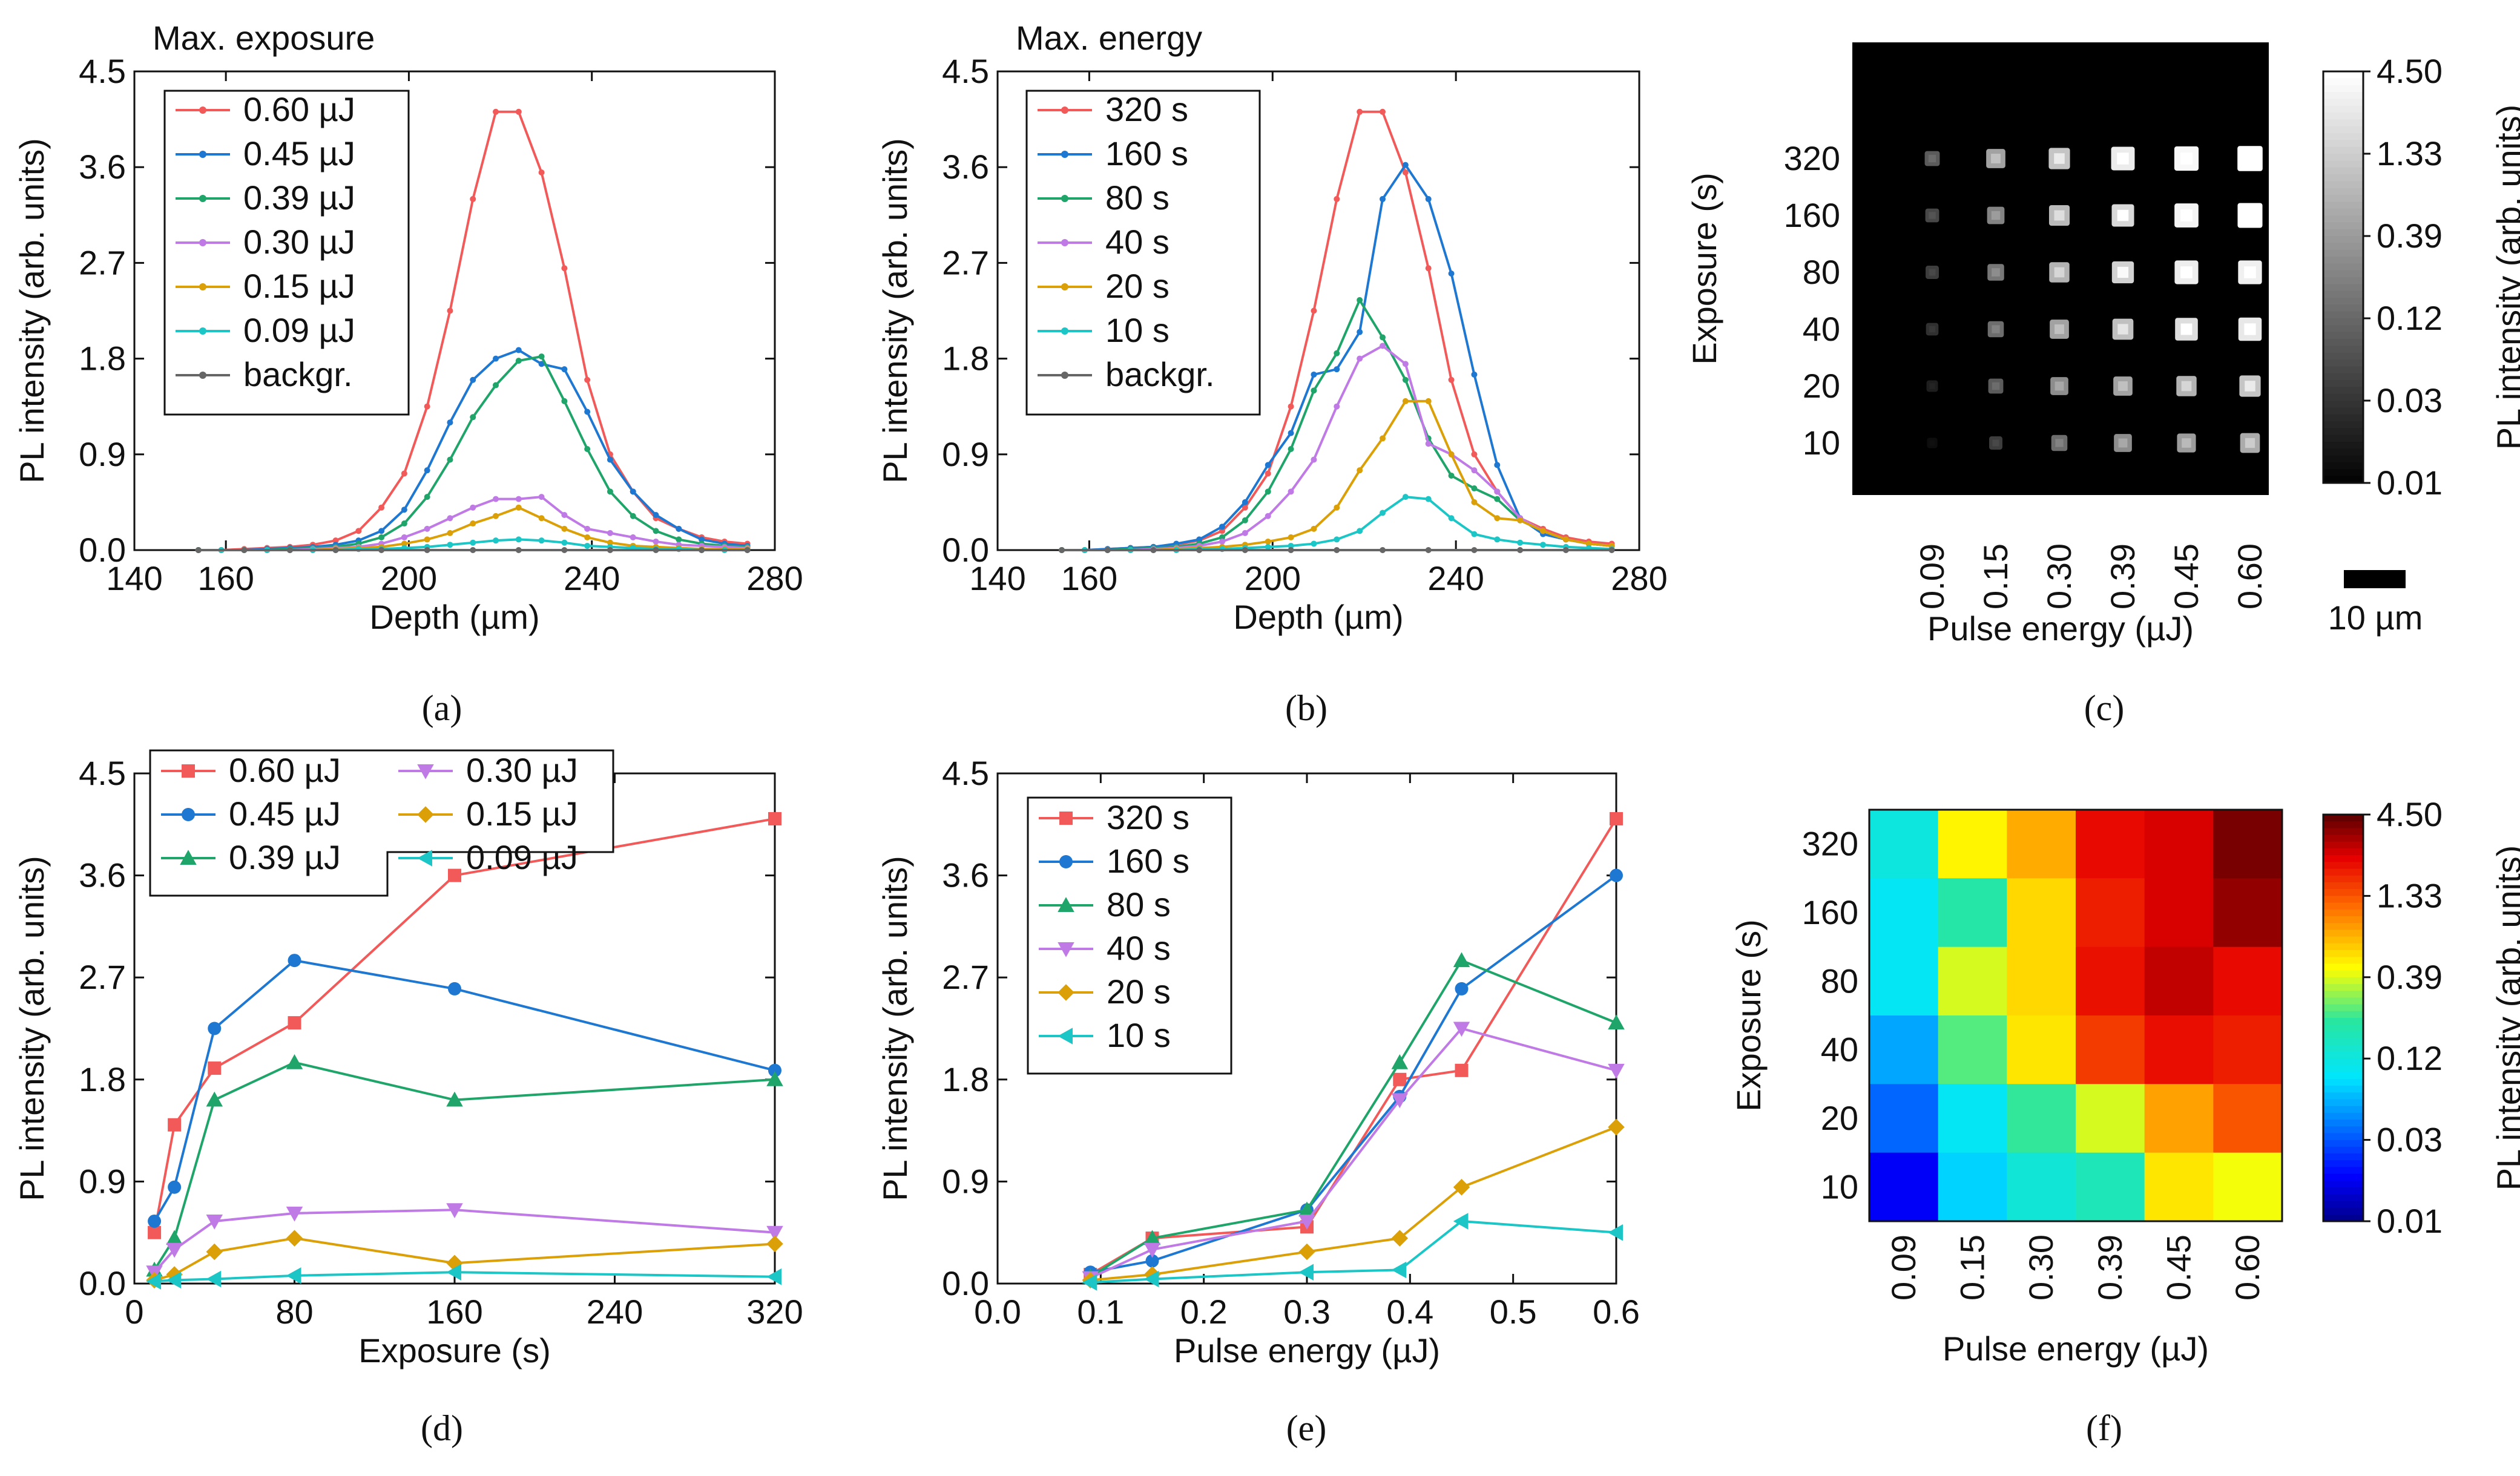 Image resolution: width=2520 pixels, height=1476 pixels. Describe the element at coordinates (264, 38) in the screenshot. I see `chart-title: Max. exposure` at that location.